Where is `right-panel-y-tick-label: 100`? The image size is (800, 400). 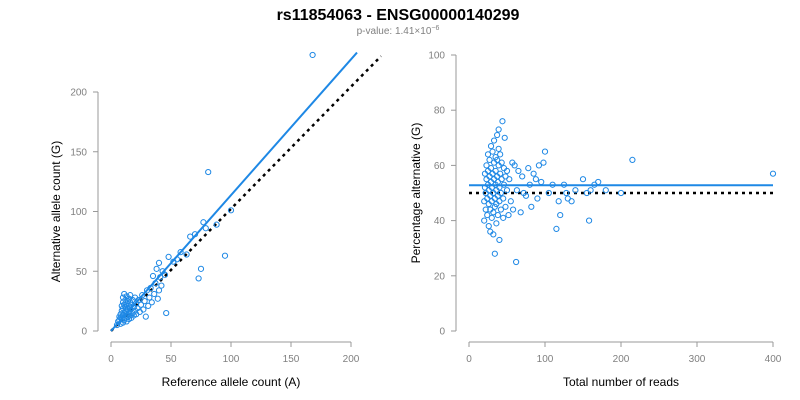
right-panel-y-tick-label: 100 is located at coordinates (436, 56).